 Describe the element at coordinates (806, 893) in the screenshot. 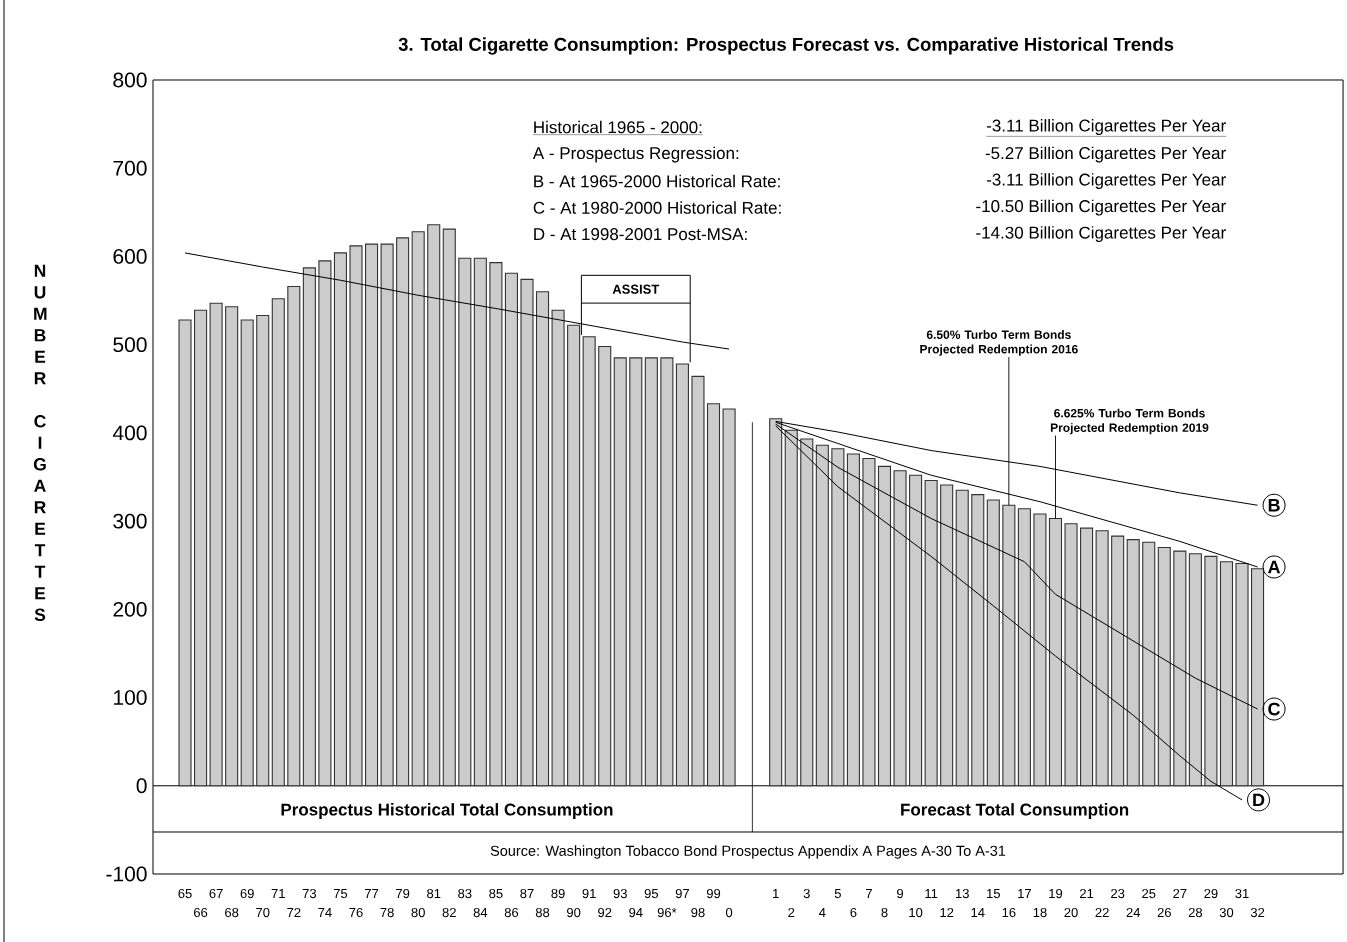

I see `x-tick-label: 3` at that location.